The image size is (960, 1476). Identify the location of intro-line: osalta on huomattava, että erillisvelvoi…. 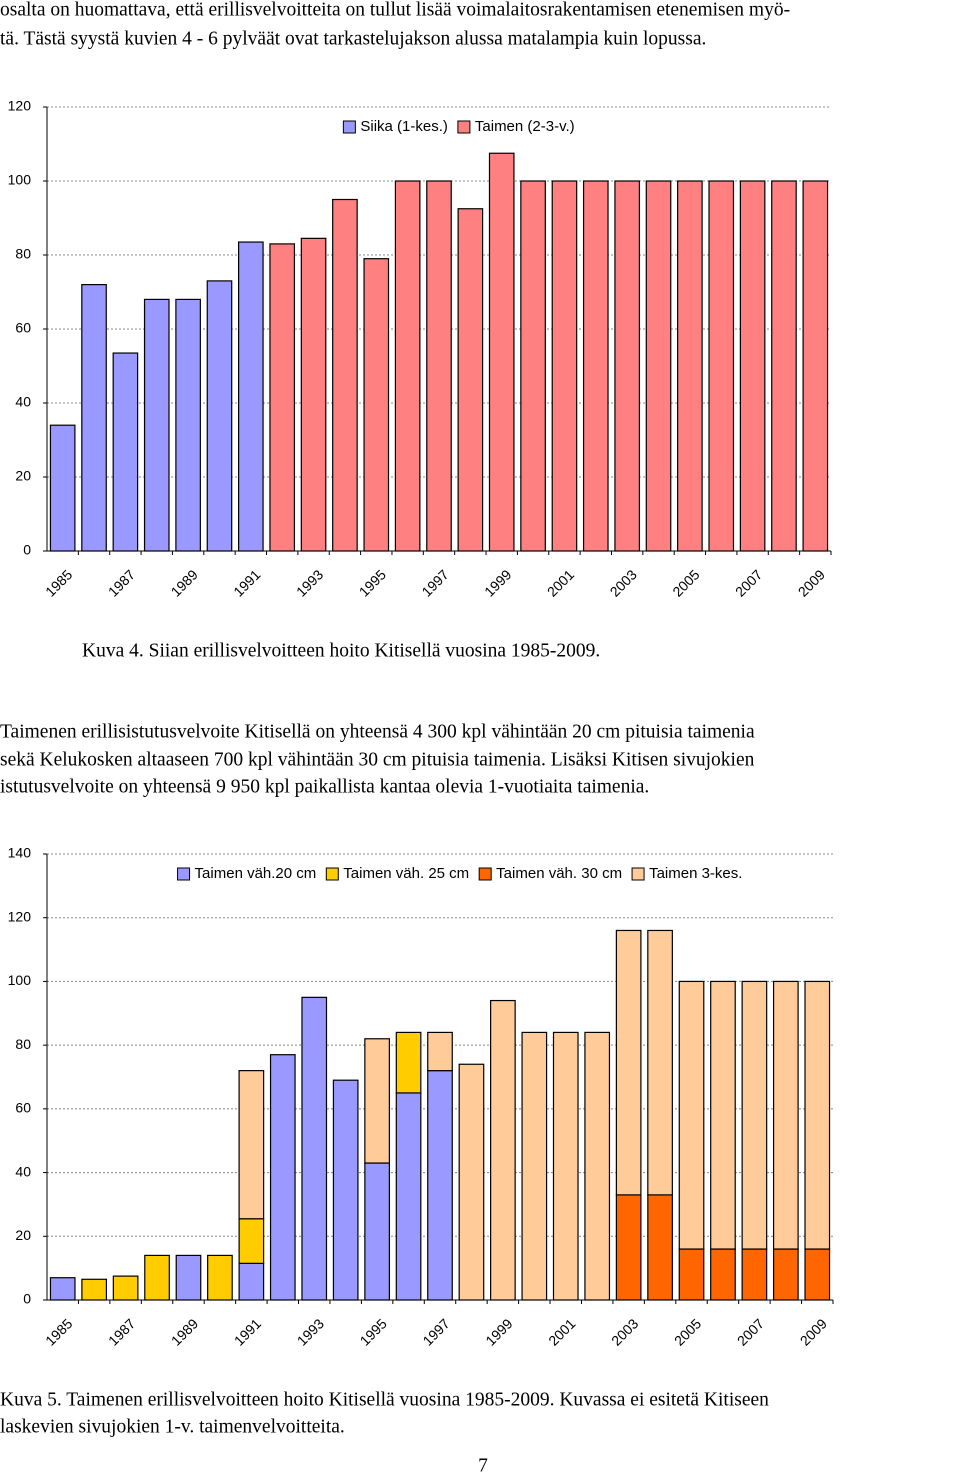
(395, 10).